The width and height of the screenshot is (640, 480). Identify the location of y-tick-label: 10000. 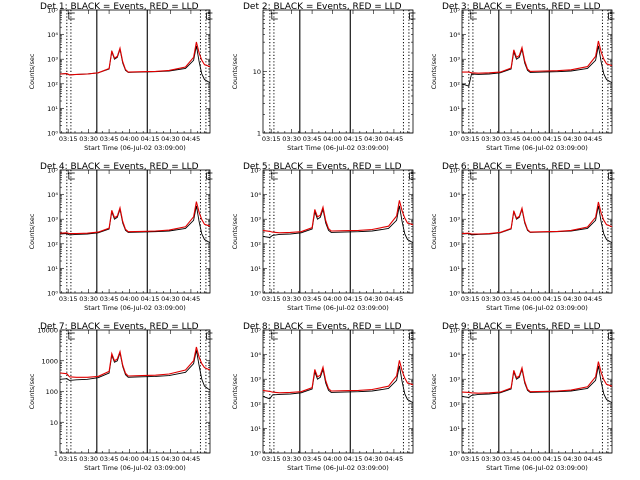
(47, 331).